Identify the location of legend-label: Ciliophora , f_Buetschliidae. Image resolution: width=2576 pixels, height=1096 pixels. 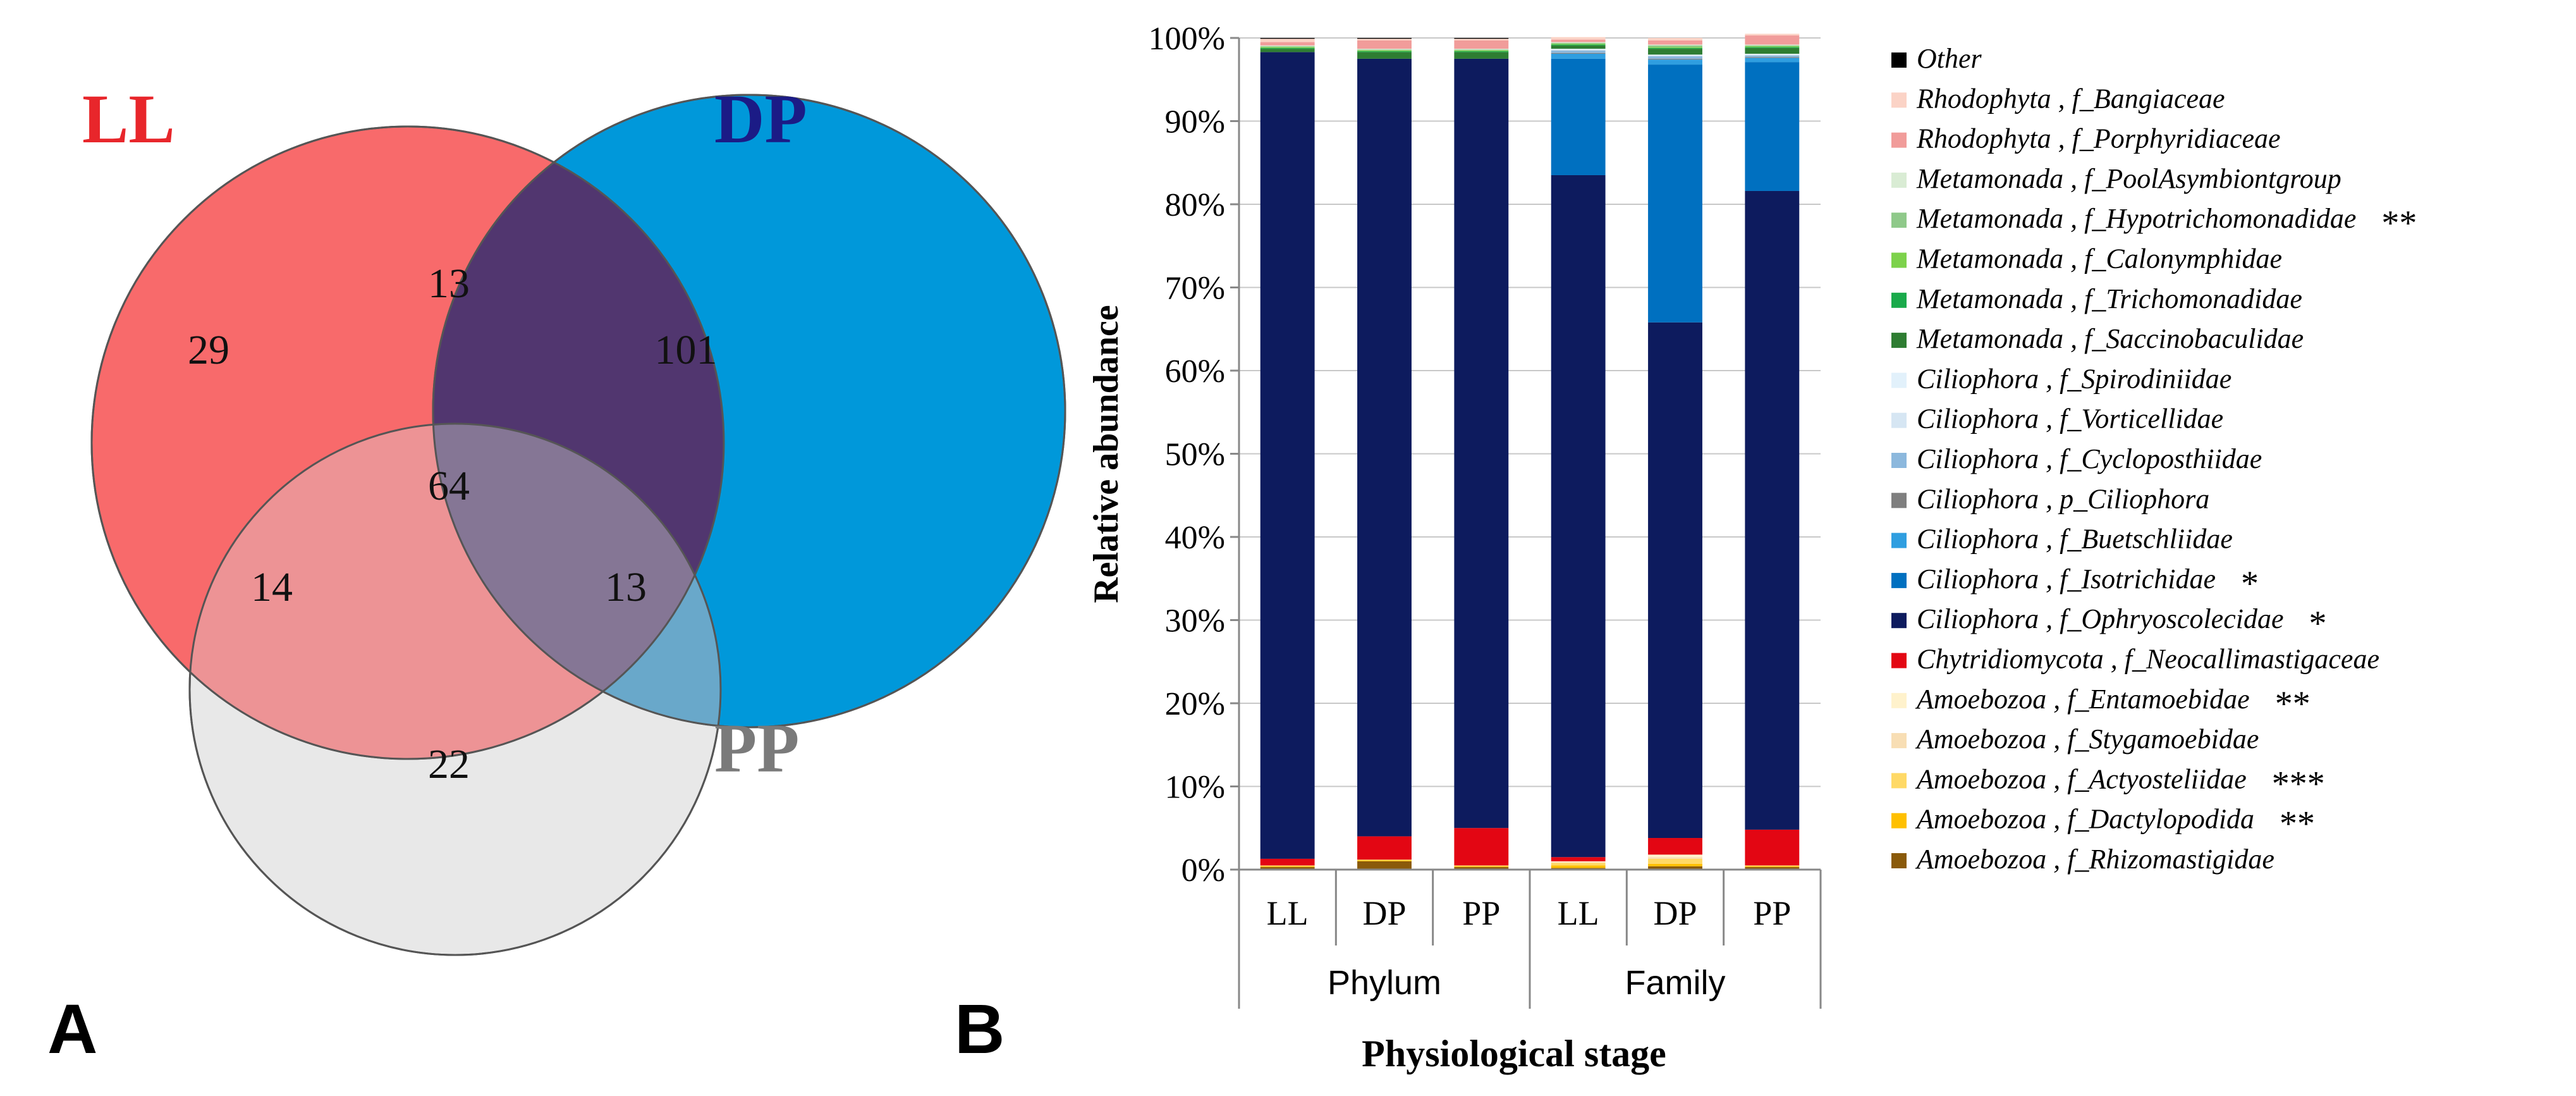
(2075, 540).